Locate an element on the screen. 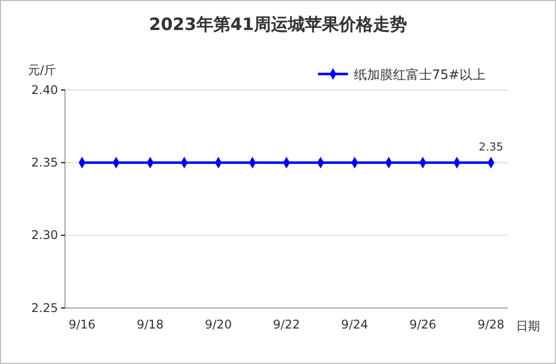 This screenshot has width=556, height=364. data-label: 2.35 is located at coordinates (491, 147).